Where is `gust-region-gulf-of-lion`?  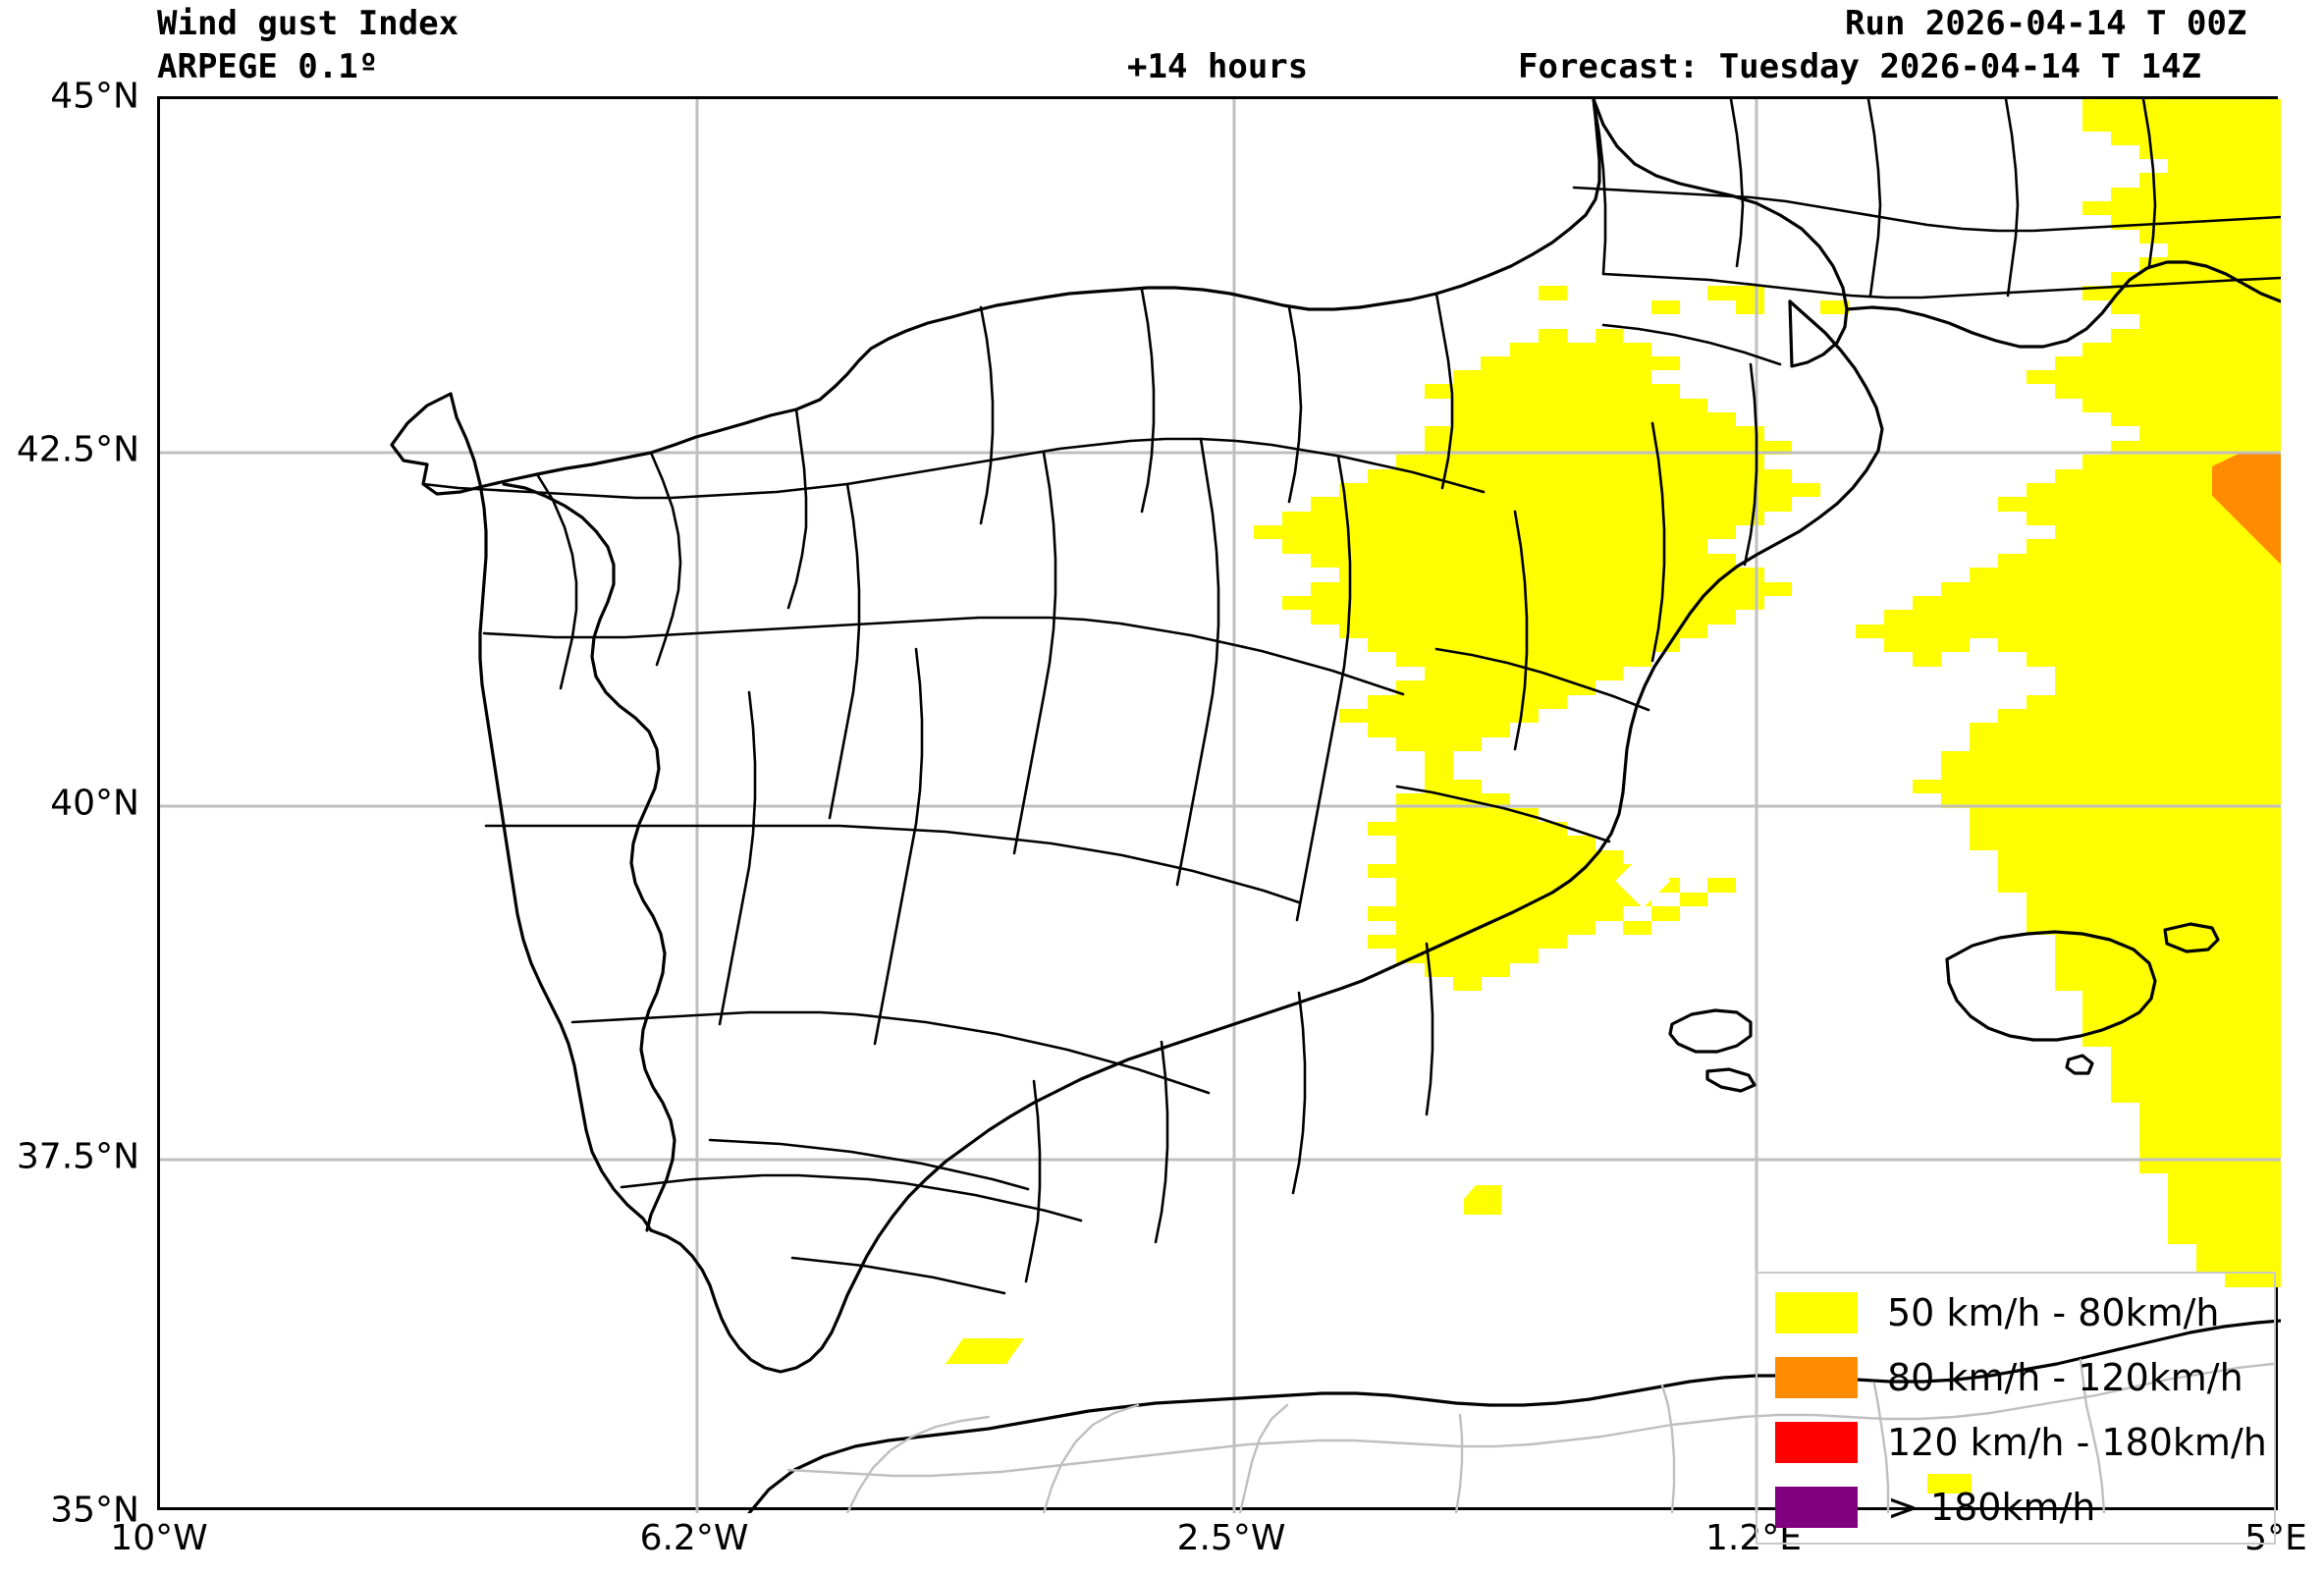 gust-region-gulf-of-lion is located at coordinates (2068, 693).